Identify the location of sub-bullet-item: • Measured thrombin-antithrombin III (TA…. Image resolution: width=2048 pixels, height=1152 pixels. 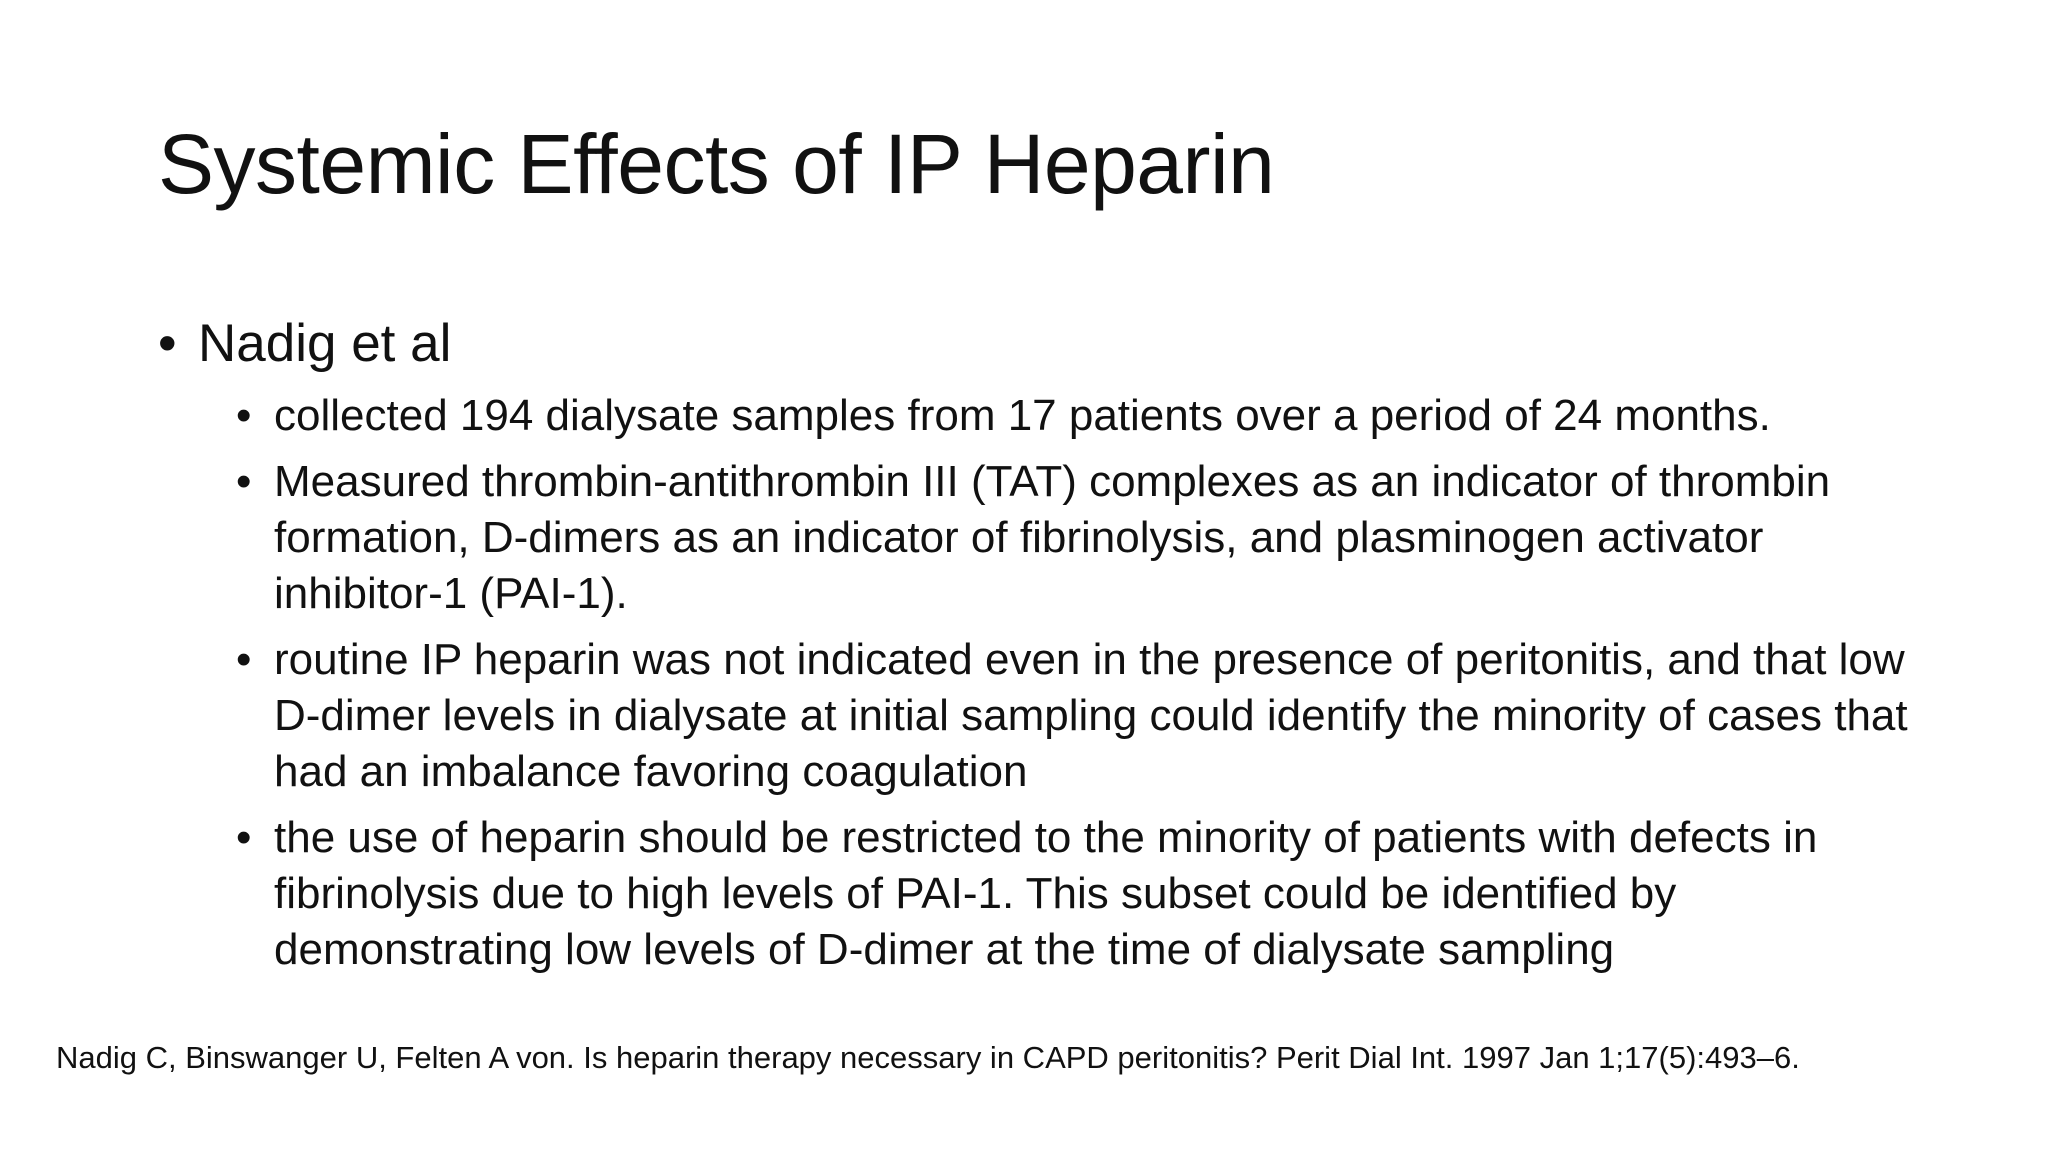
(1085, 538).